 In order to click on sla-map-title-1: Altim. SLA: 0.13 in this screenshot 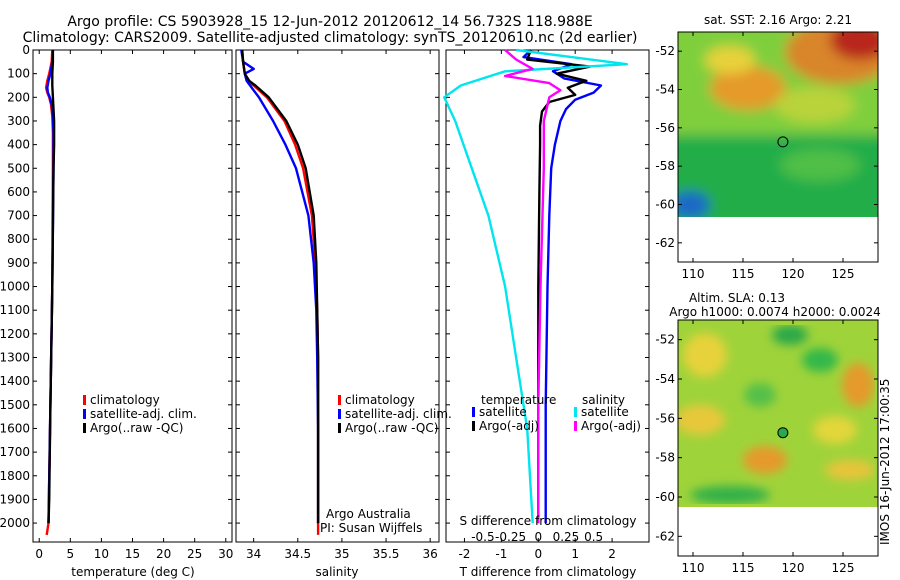, I will do `click(737, 298)`.